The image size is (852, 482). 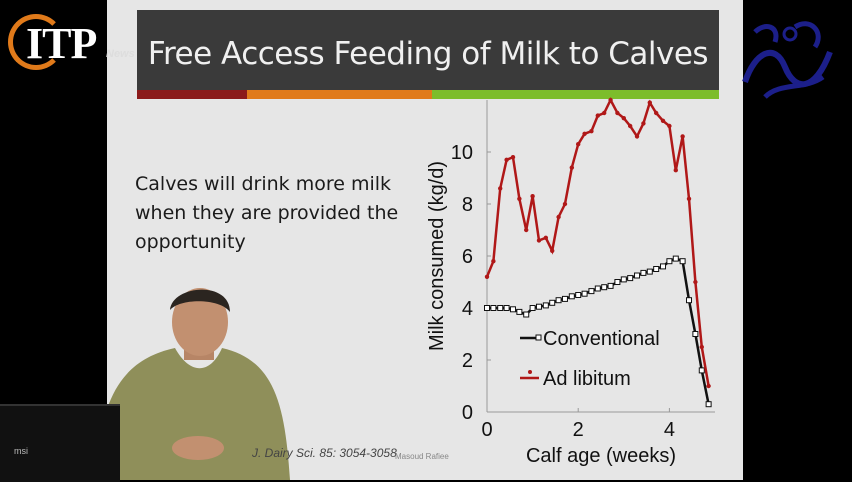 I want to click on legend-marker-adlib, so click(x=530, y=372).